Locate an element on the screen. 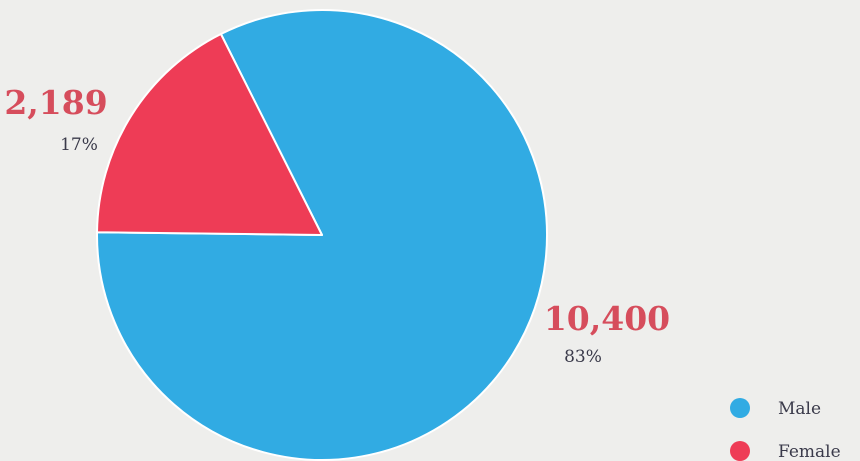 This screenshot has height=461, width=860. legend-item-female: Female is located at coordinates (785, 451).